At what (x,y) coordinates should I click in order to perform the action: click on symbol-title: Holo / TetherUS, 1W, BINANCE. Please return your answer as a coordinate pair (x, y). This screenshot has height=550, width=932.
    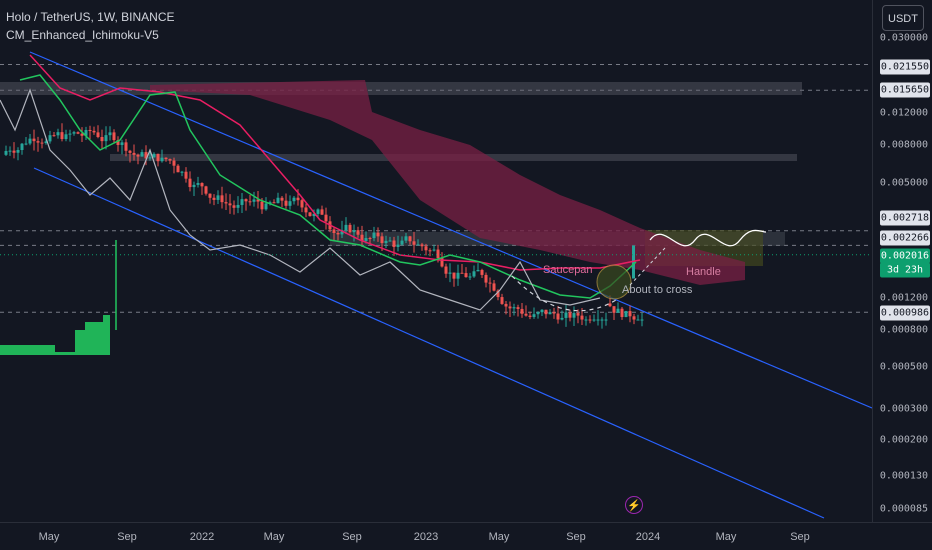
    Looking at the image, I should click on (90, 17).